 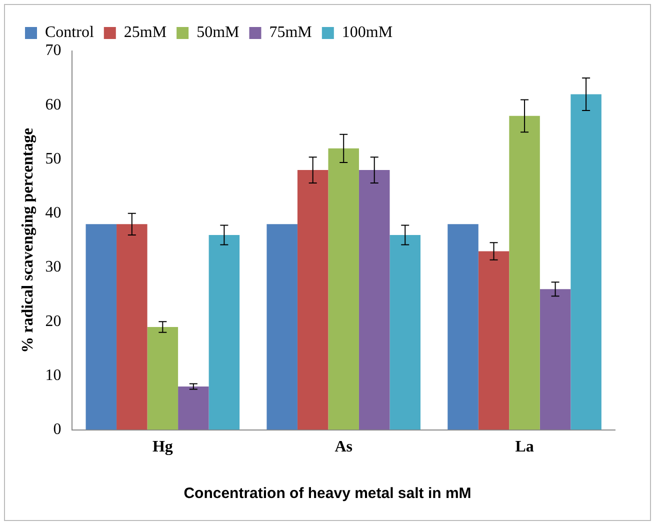 What do you see at coordinates (145, 33) in the screenshot?
I see `legend-label: 25mM` at bounding box center [145, 33].